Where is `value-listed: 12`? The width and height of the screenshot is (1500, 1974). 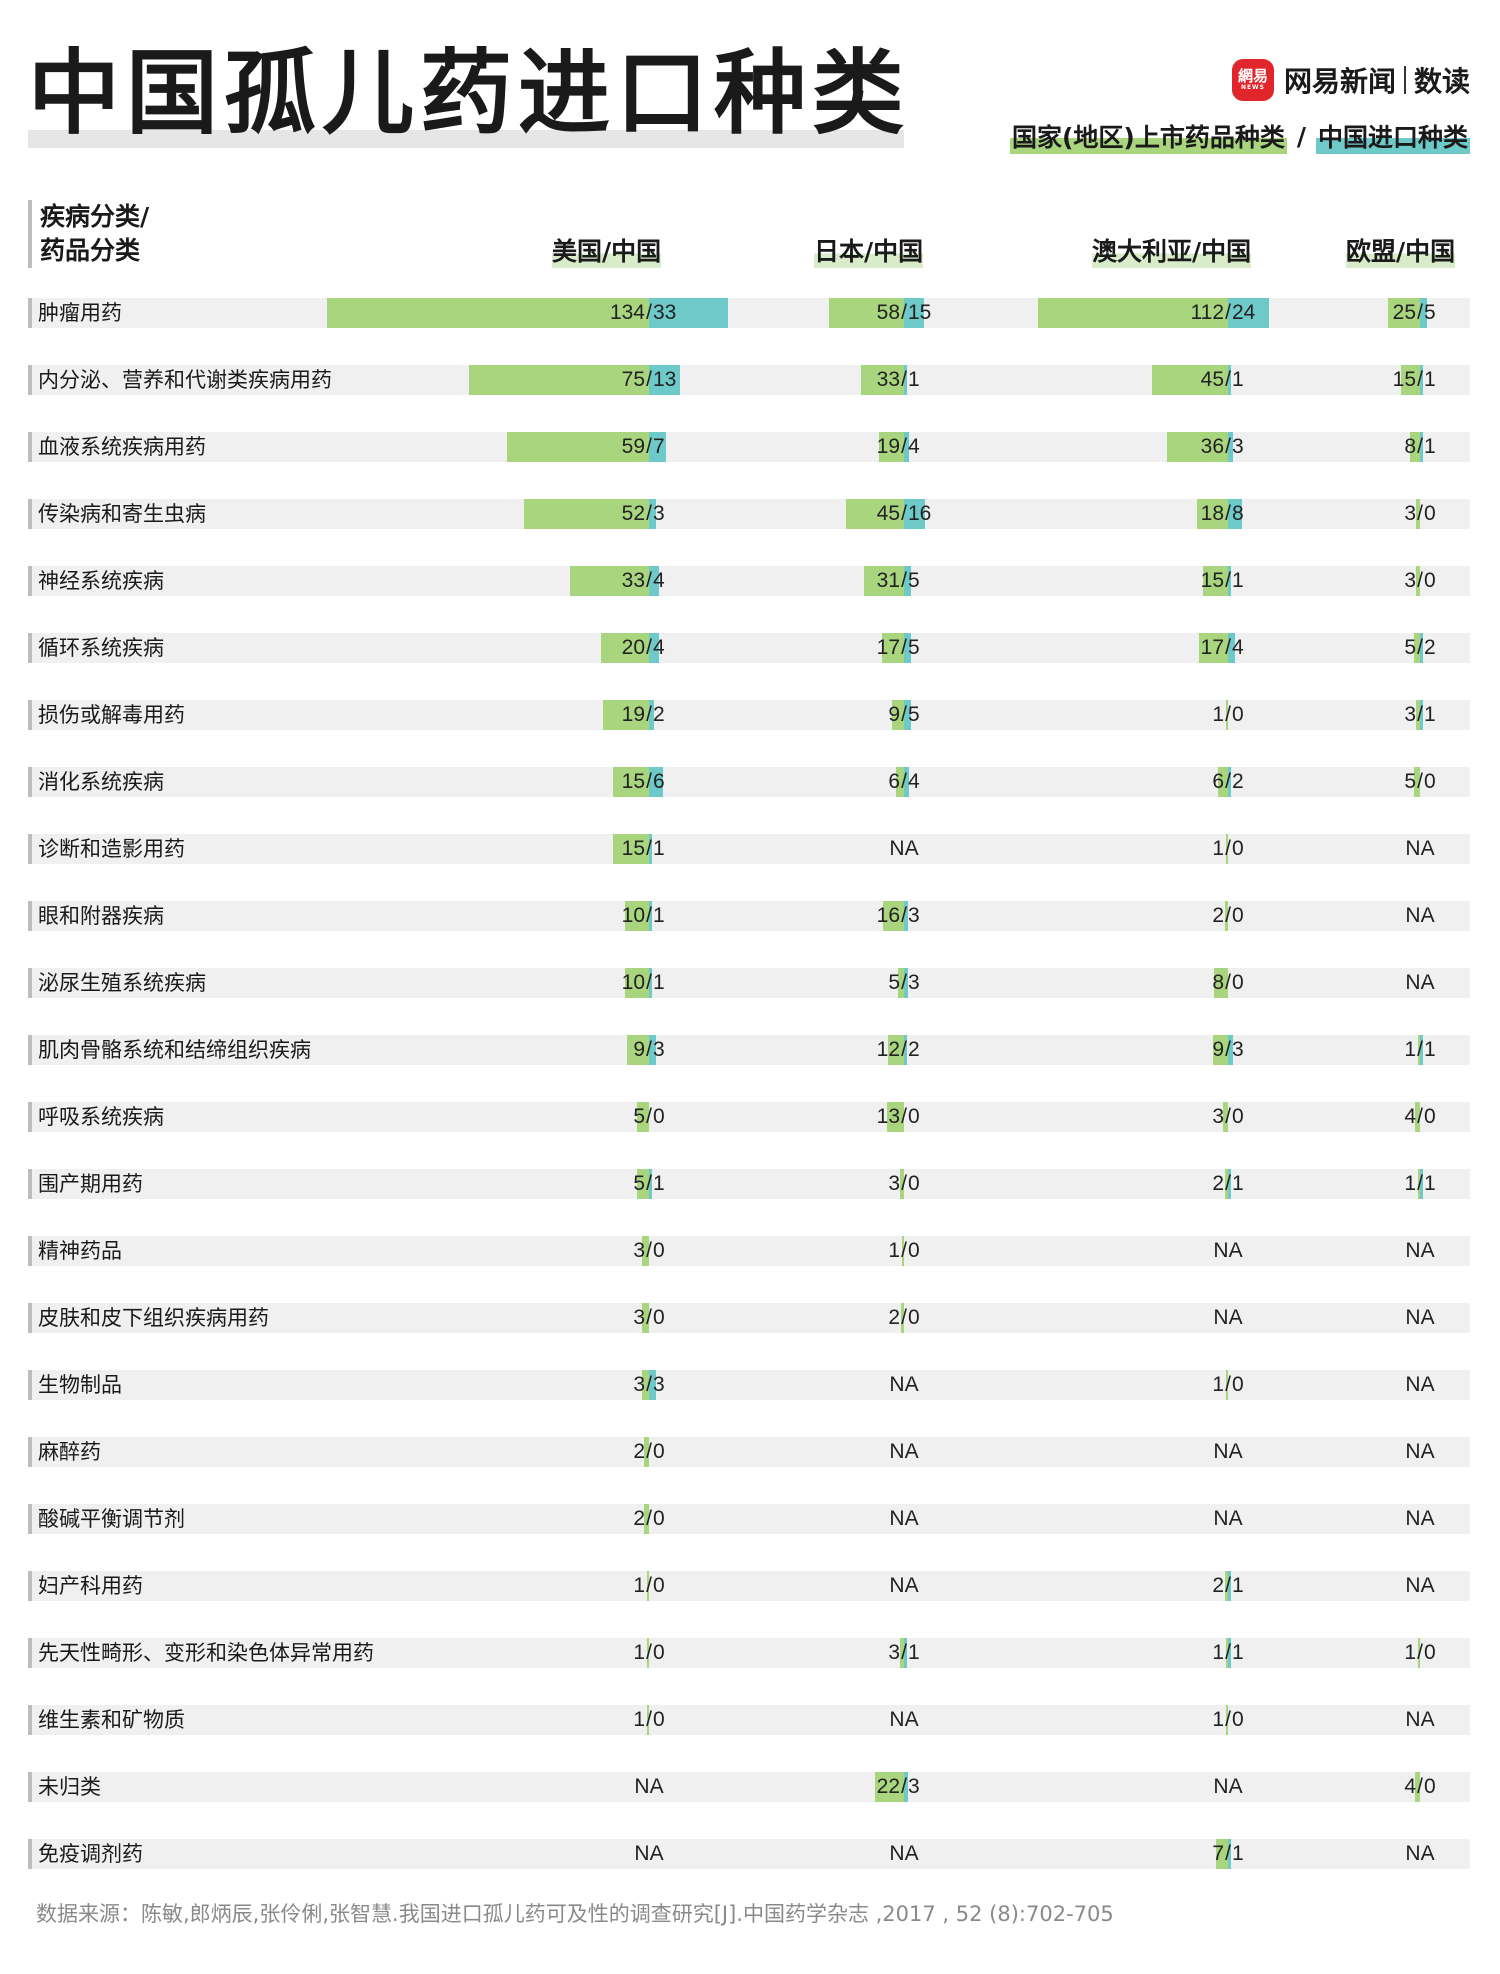
value-listed: 12 is located at coordinates (888, 1049).